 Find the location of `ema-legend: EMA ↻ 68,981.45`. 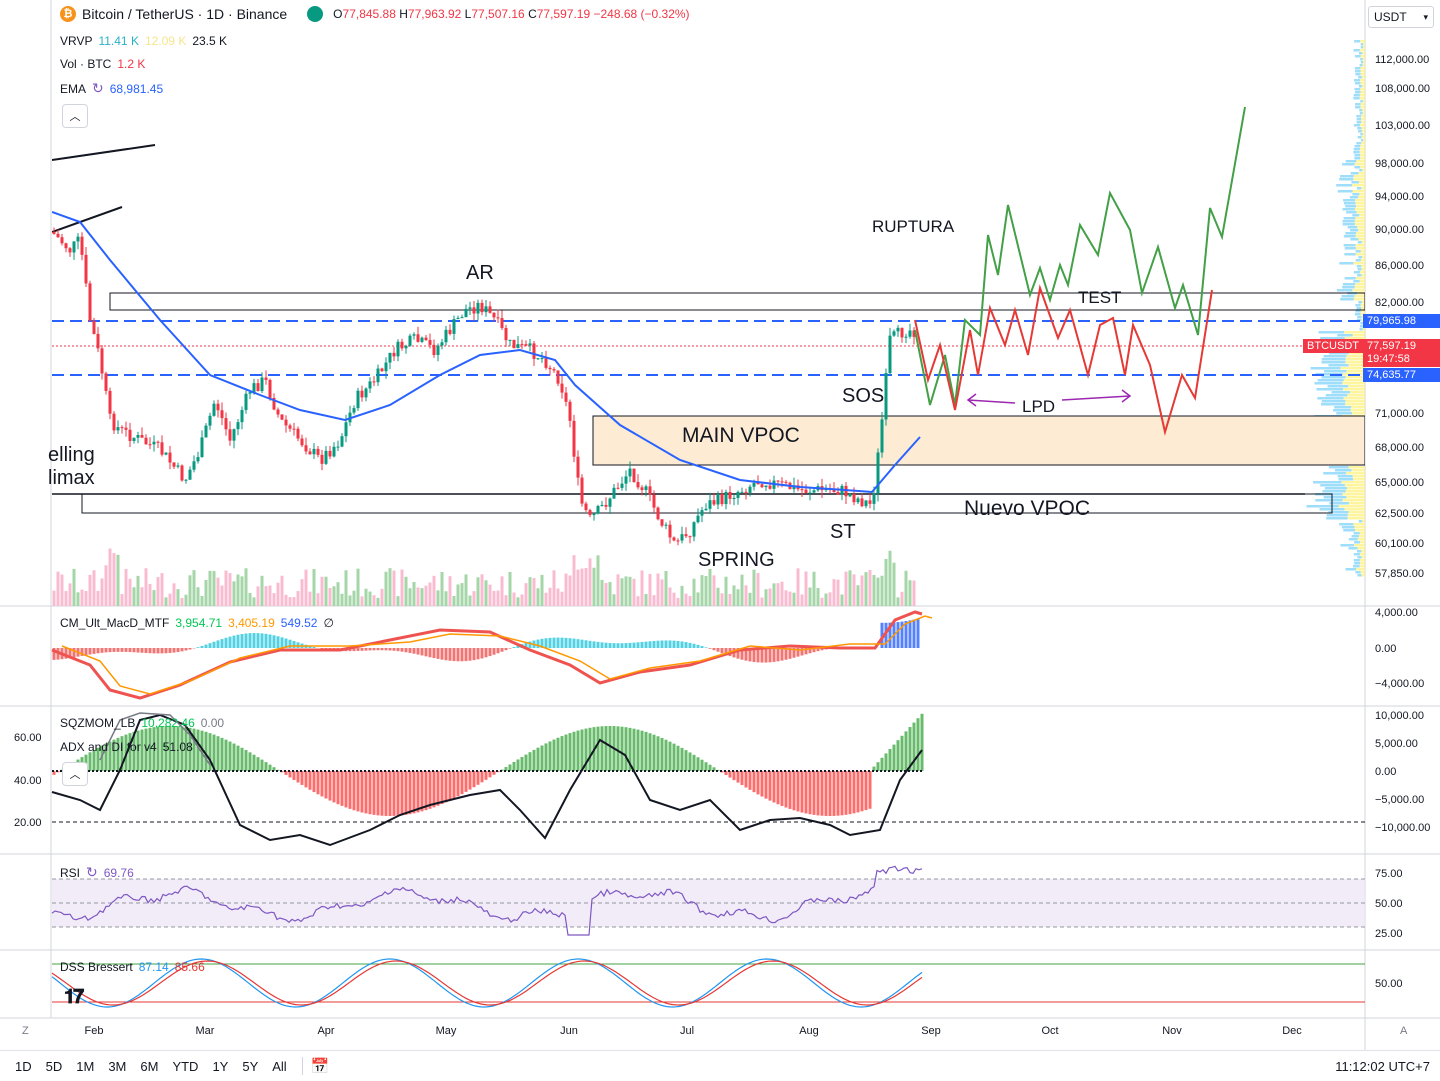

ema-legend: EMA ↻ 68,981.45 is located at coordinates (111, 88).